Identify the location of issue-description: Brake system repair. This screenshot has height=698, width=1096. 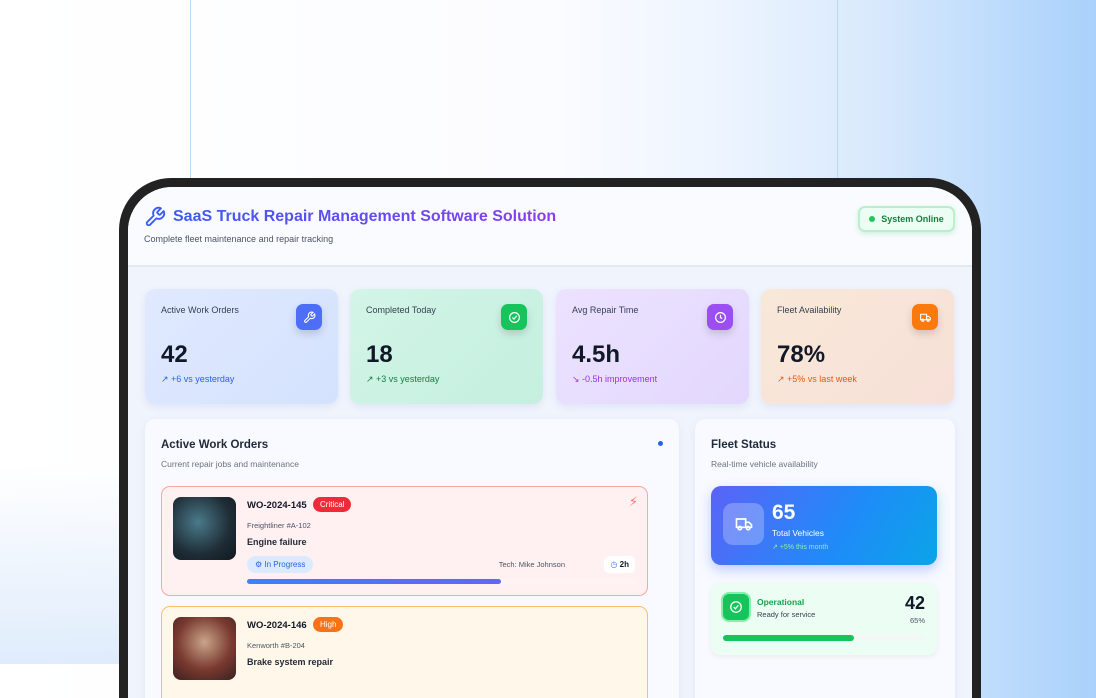
(290, 662).